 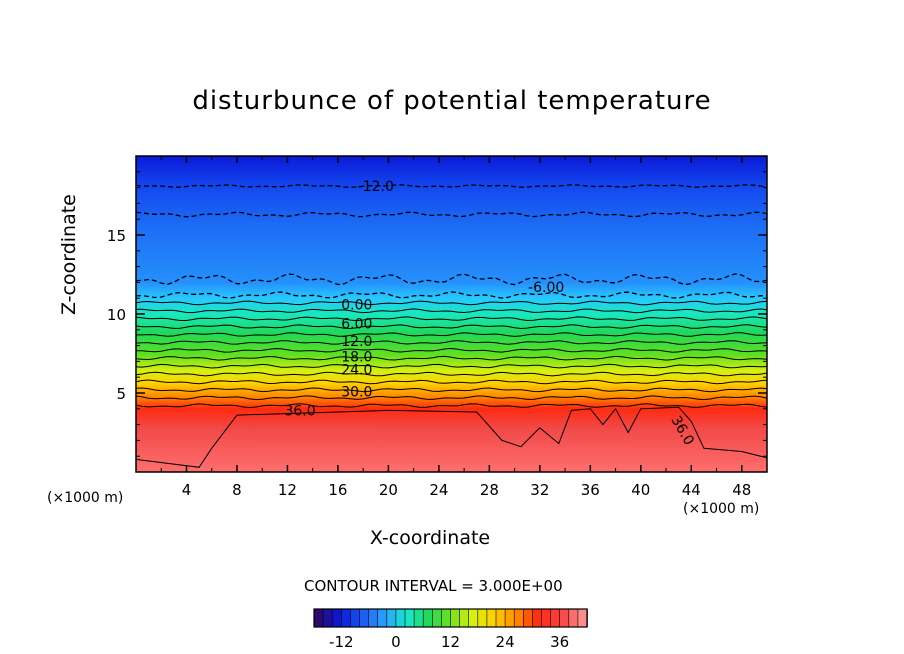 I want to click on x-axis-unit-left: (×1000 m), so click(x=85, y=498).